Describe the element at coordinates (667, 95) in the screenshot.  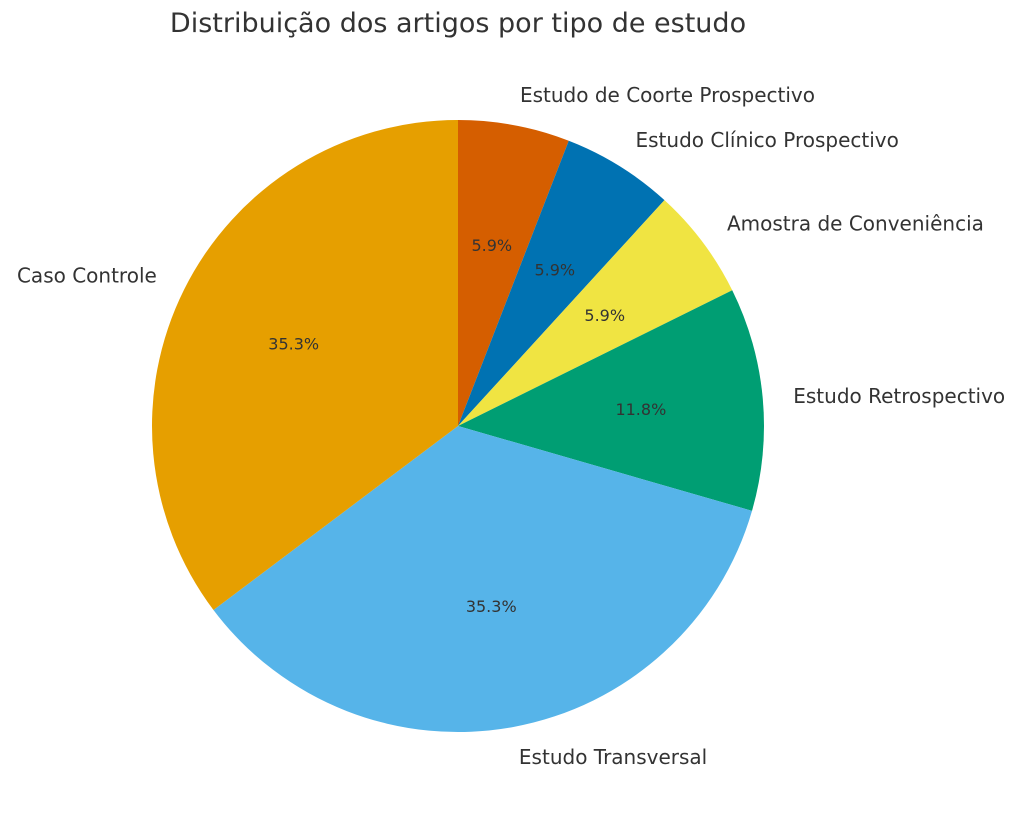
I see `pie-label-estudo-de-coorte-prospectivo: Estudo de Coorte Prospectivo` at that location.